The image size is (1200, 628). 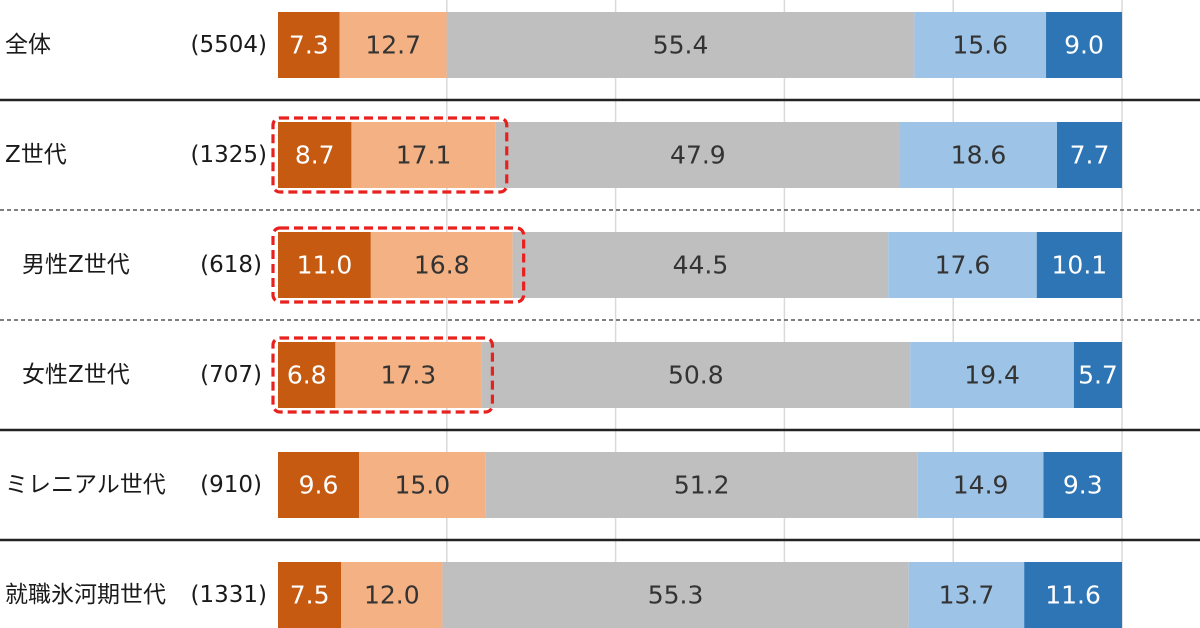 I want to click on data-label: 10.1, so click(x=1080, y=265).